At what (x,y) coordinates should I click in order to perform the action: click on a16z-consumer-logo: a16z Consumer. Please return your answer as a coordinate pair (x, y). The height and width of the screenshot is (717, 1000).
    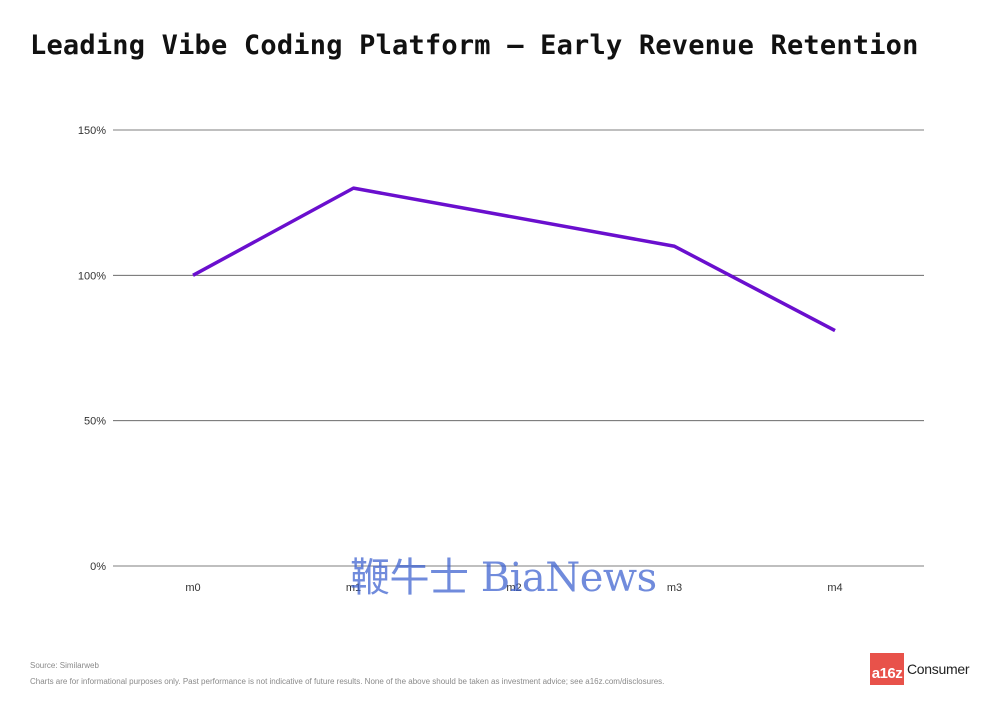
    Looking at the image, I should click on (919, 669).